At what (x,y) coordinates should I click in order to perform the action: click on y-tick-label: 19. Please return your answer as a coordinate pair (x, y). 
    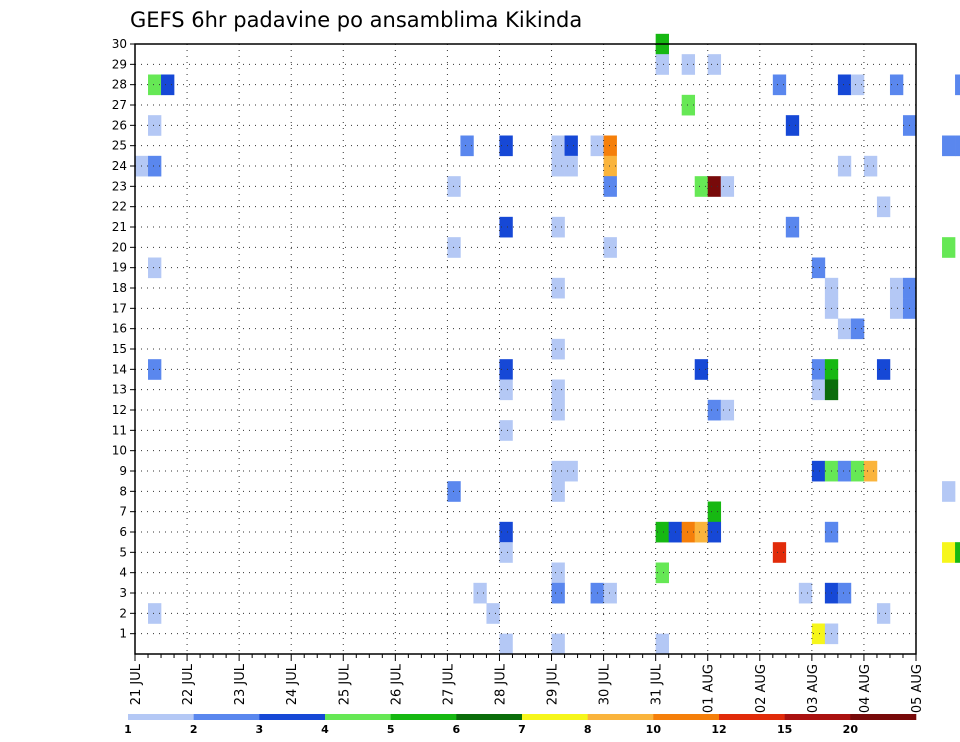
    Looking at the image, I should click on (119, 268).